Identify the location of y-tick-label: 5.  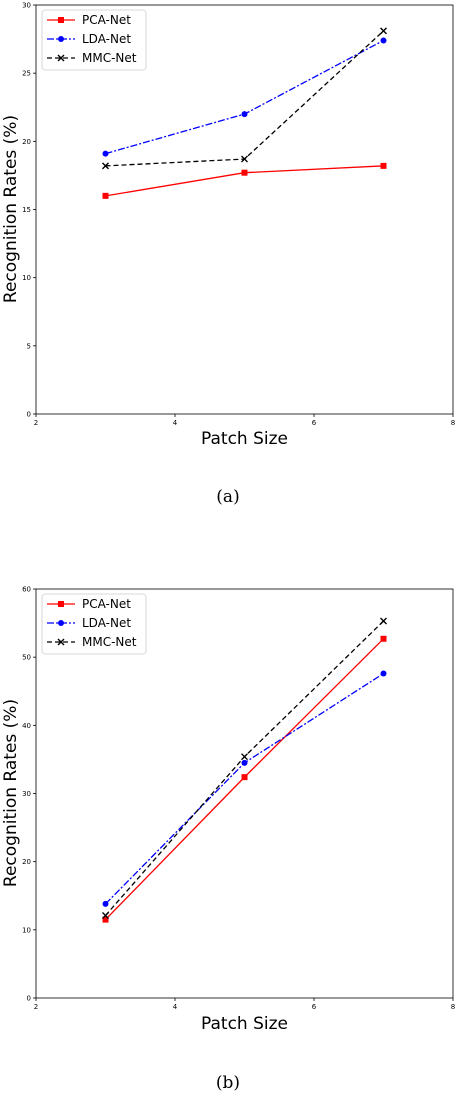
(29, 346).